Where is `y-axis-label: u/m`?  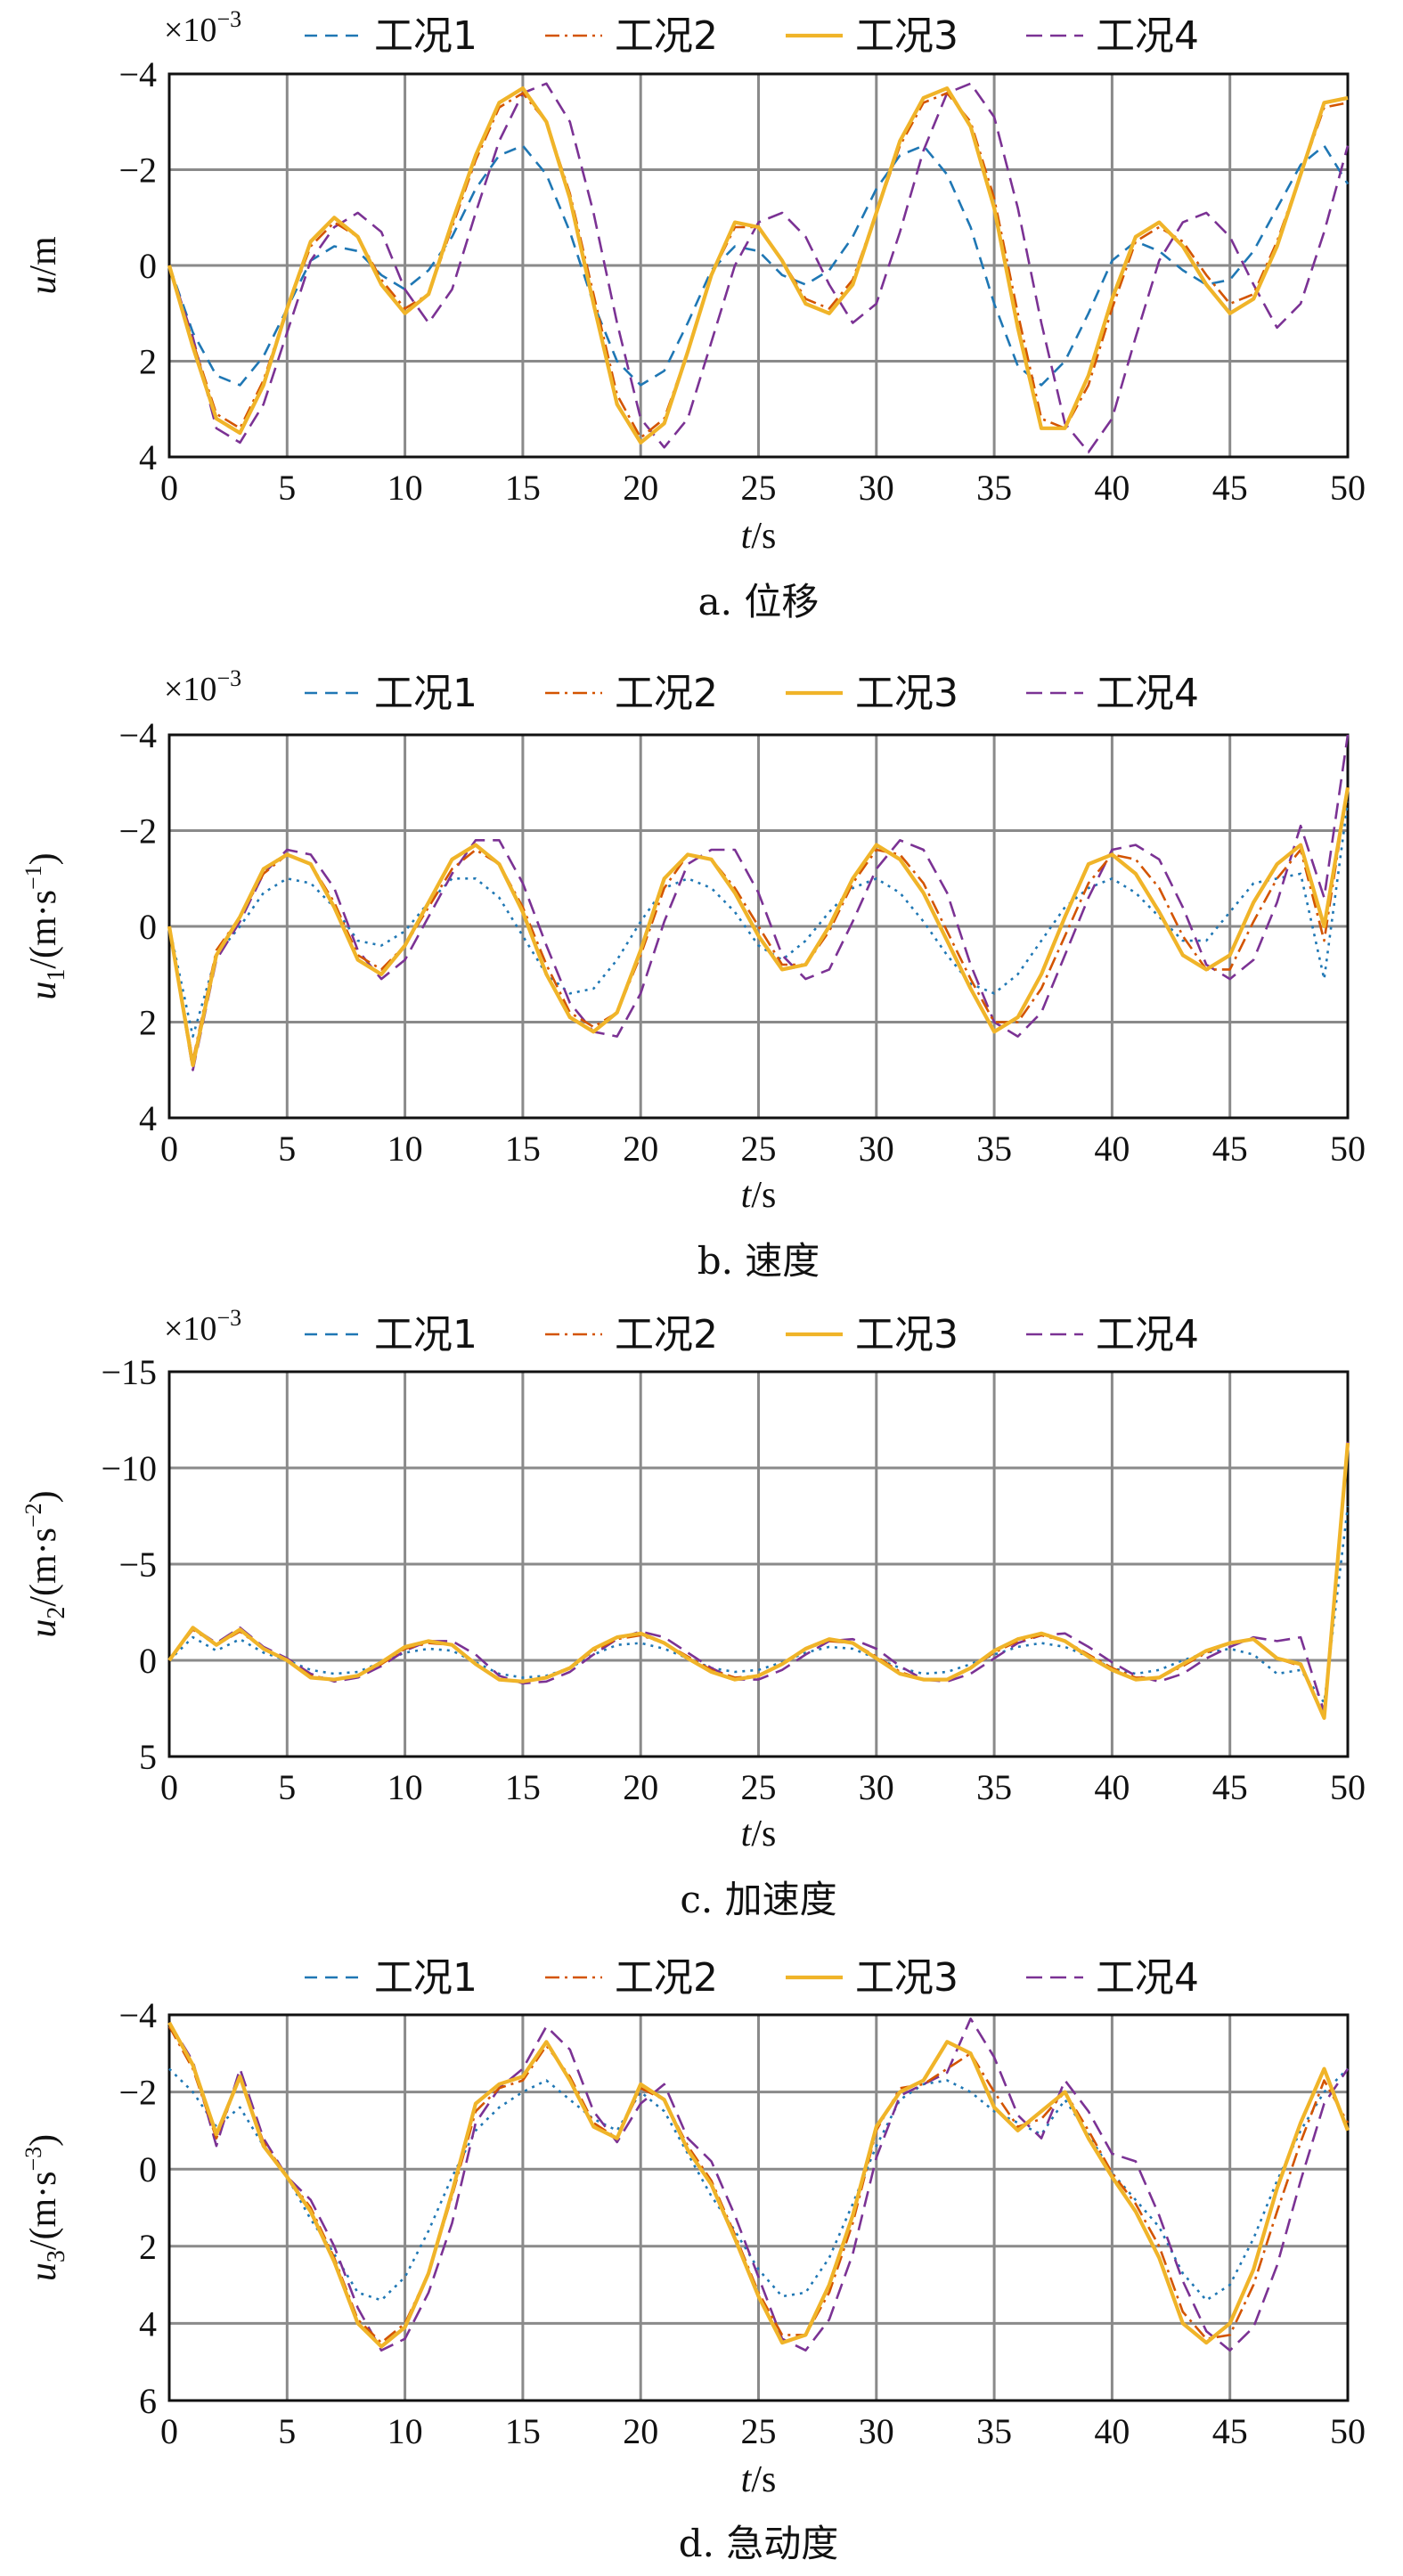
y-axis-label: u/m is located at coordinates (43, 266).